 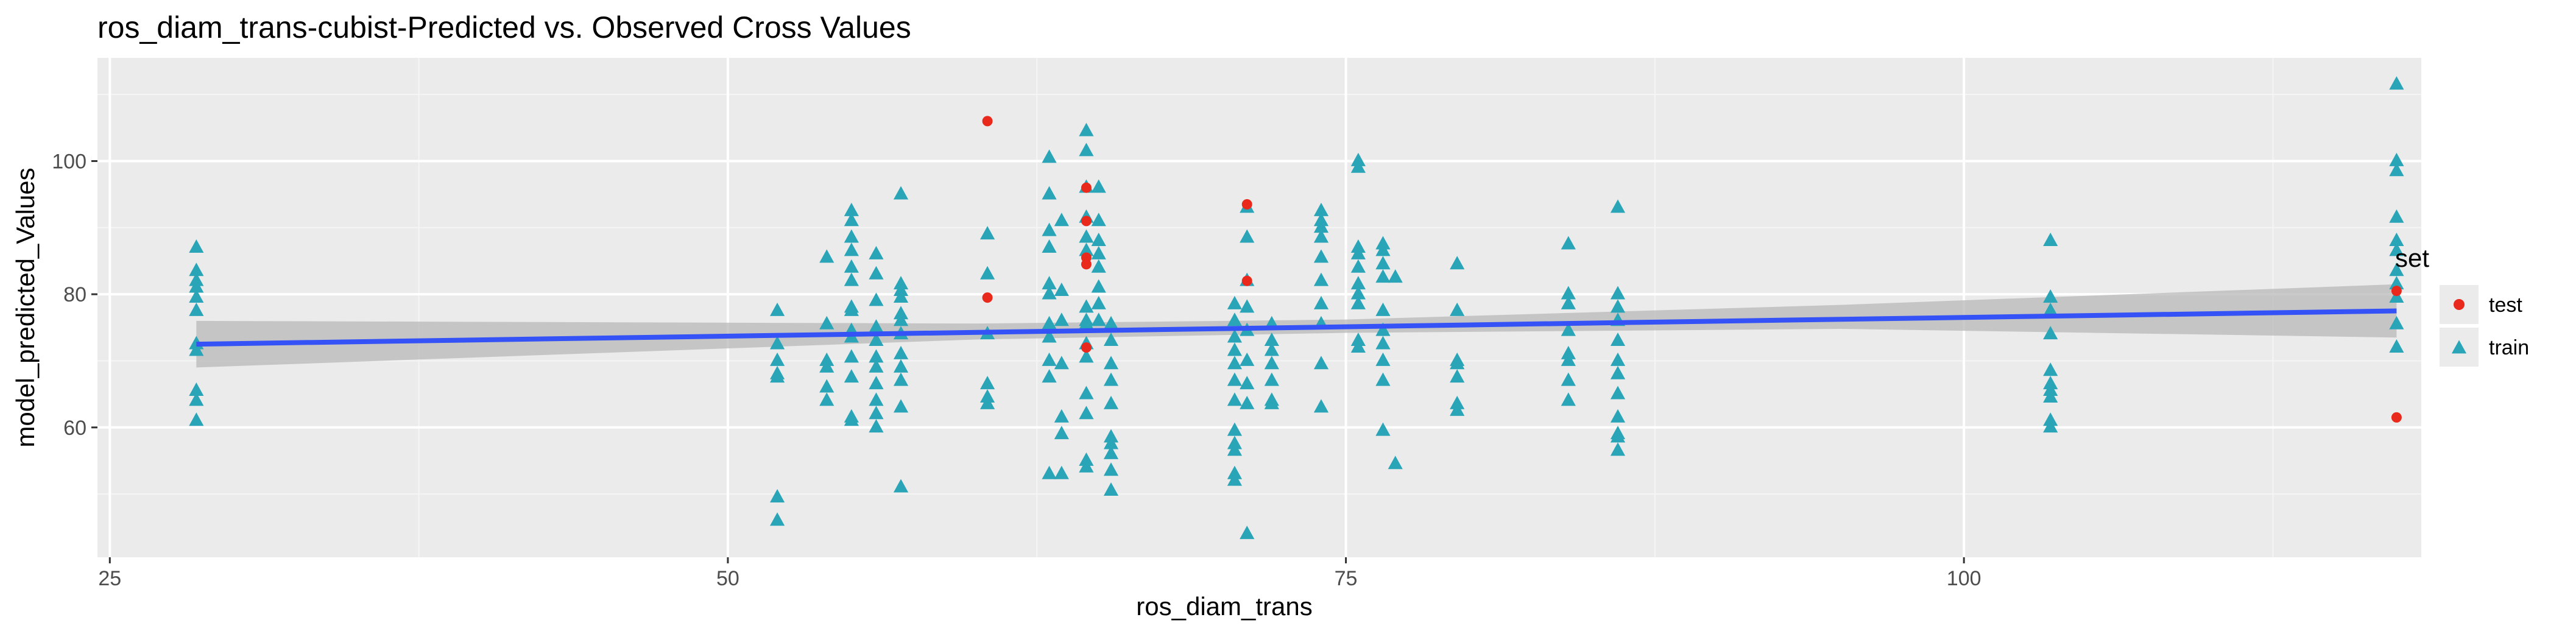 I want to click on x-tick-label: 50, so click(x=727, y=578).